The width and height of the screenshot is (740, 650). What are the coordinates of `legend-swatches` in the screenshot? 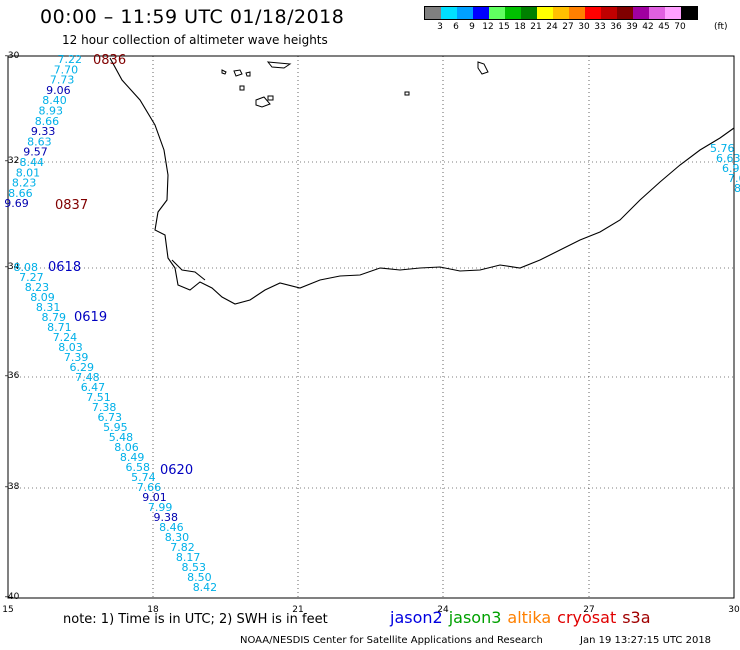 It's located at (561, 13).